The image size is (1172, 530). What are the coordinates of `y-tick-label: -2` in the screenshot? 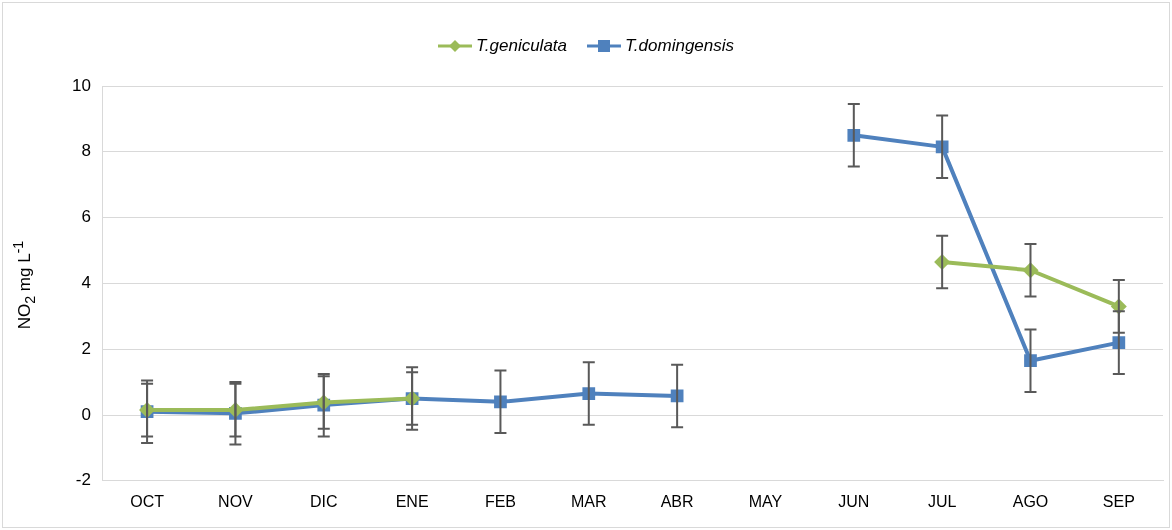 It's located at (83, 480).